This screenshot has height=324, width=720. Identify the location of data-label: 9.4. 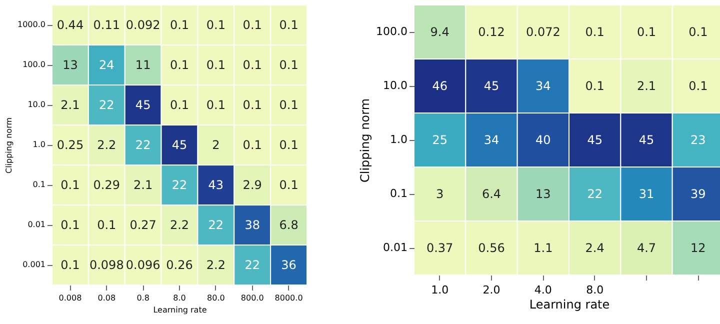
(440, 32).